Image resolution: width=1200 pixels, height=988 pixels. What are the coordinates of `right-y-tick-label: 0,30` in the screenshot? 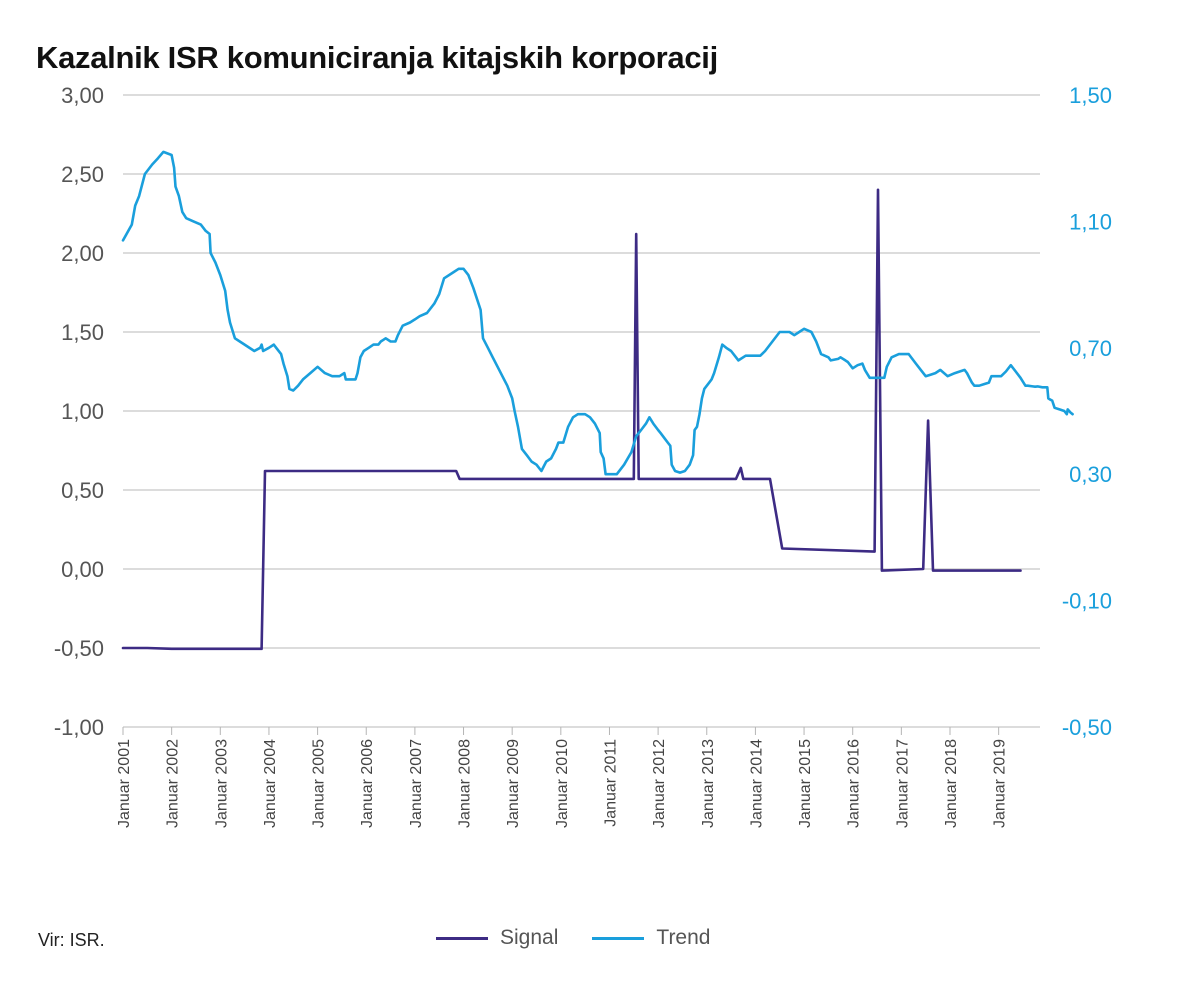 It's located at (1090, 474).